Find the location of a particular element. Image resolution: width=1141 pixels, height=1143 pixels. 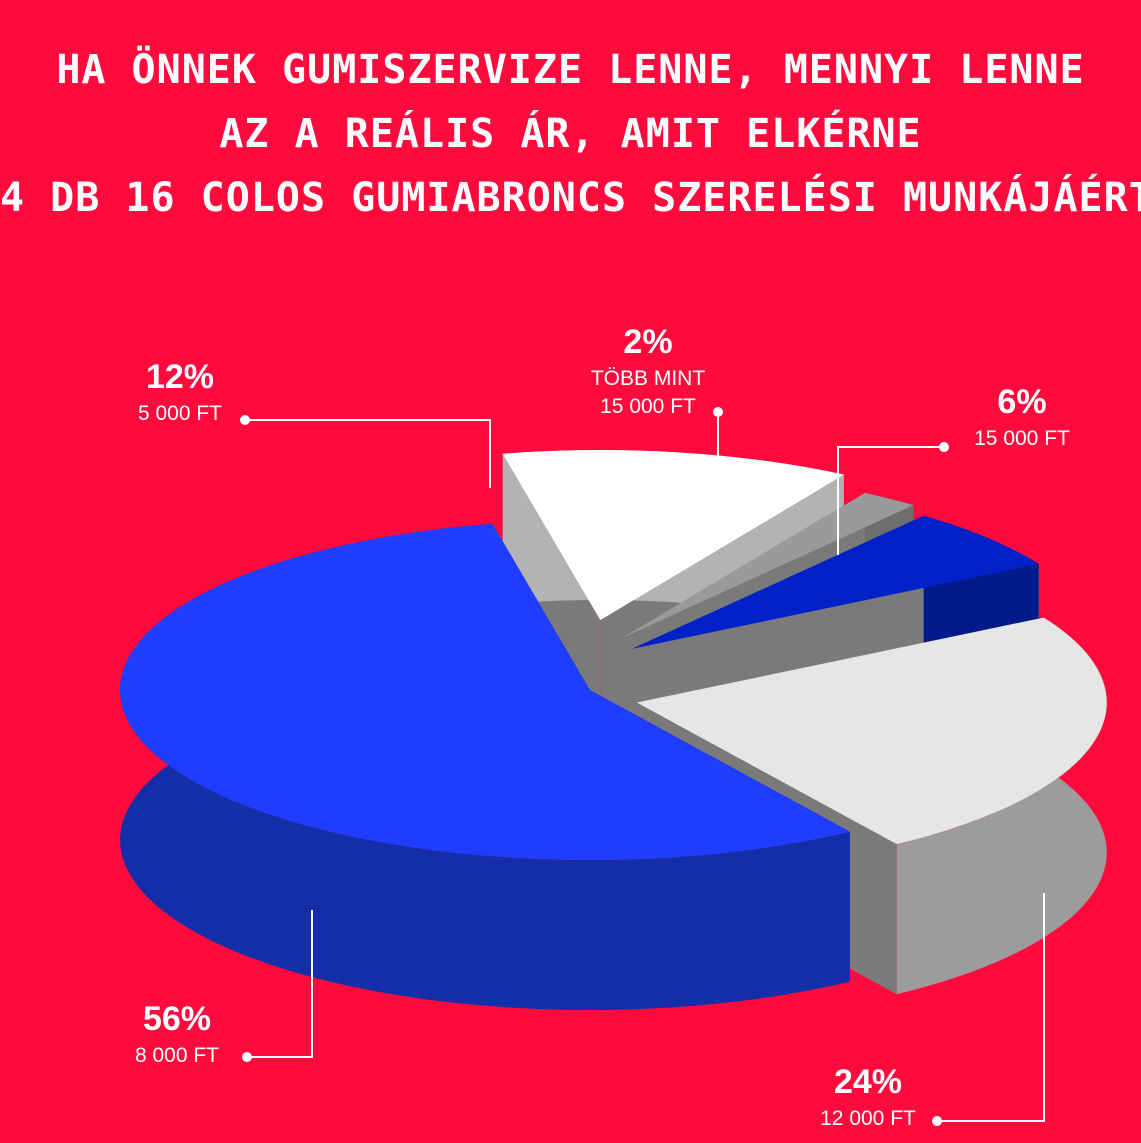

slice-category-label: 8 000 FT is located at coordinates (177, 1055).